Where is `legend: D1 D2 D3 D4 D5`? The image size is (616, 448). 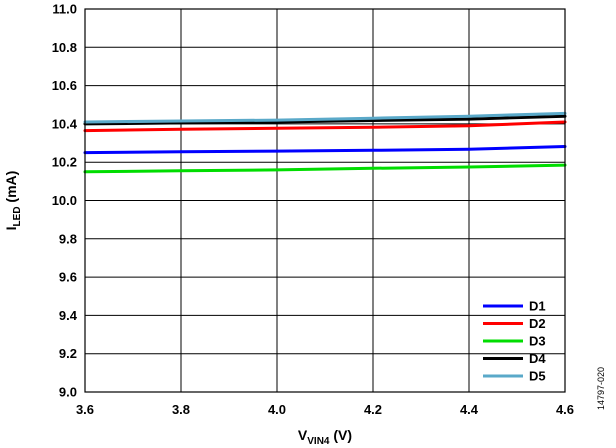 legend: D1 D2 D3 D4 D5 is located at coordinates (514, 341).